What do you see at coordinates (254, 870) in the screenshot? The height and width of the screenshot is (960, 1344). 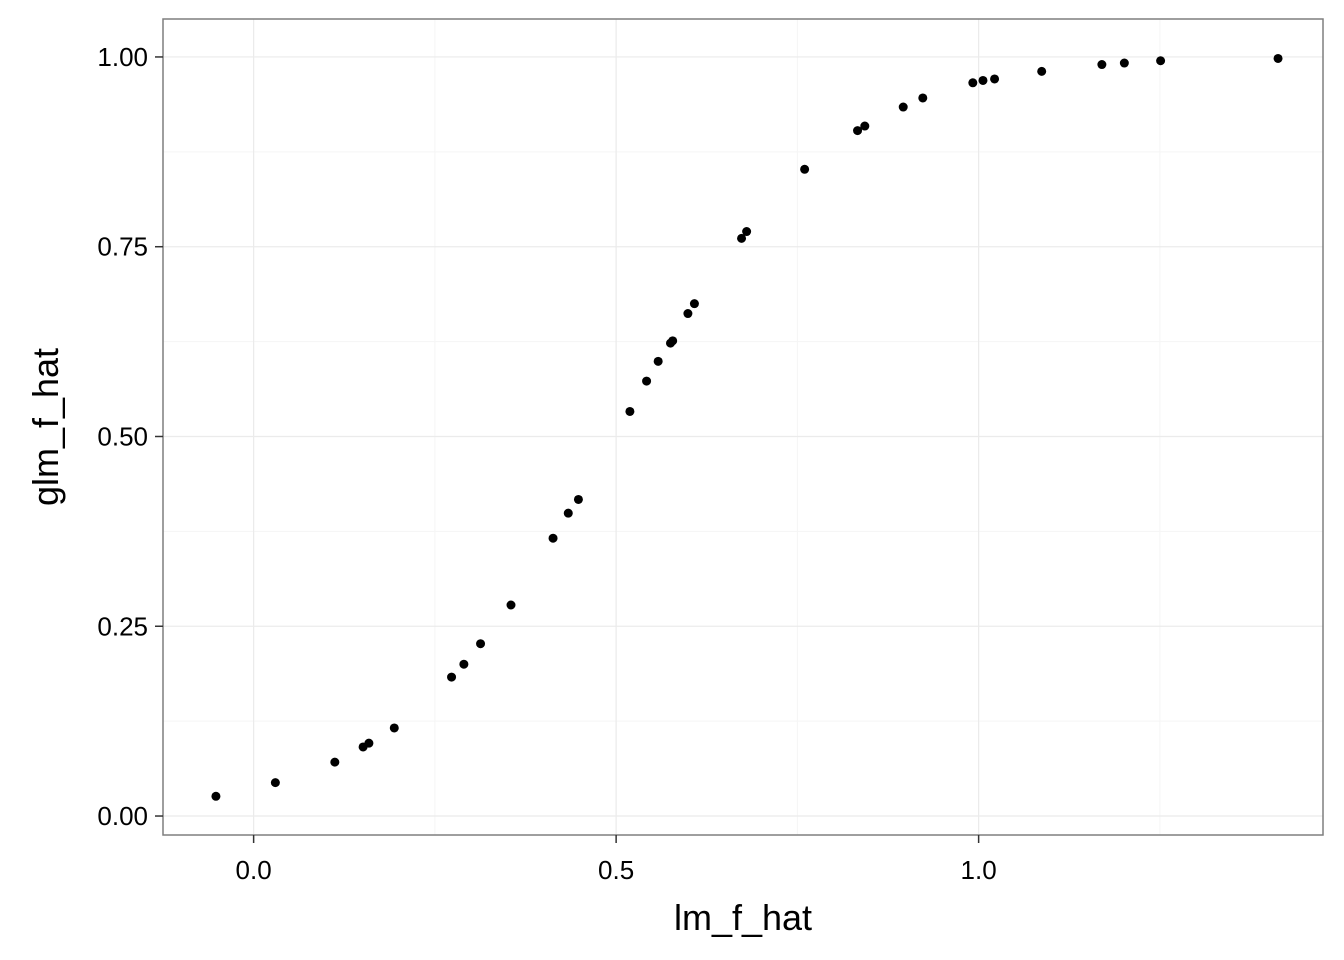 I see `x-tick-label: 0.0` at bounding box center [254, 870].